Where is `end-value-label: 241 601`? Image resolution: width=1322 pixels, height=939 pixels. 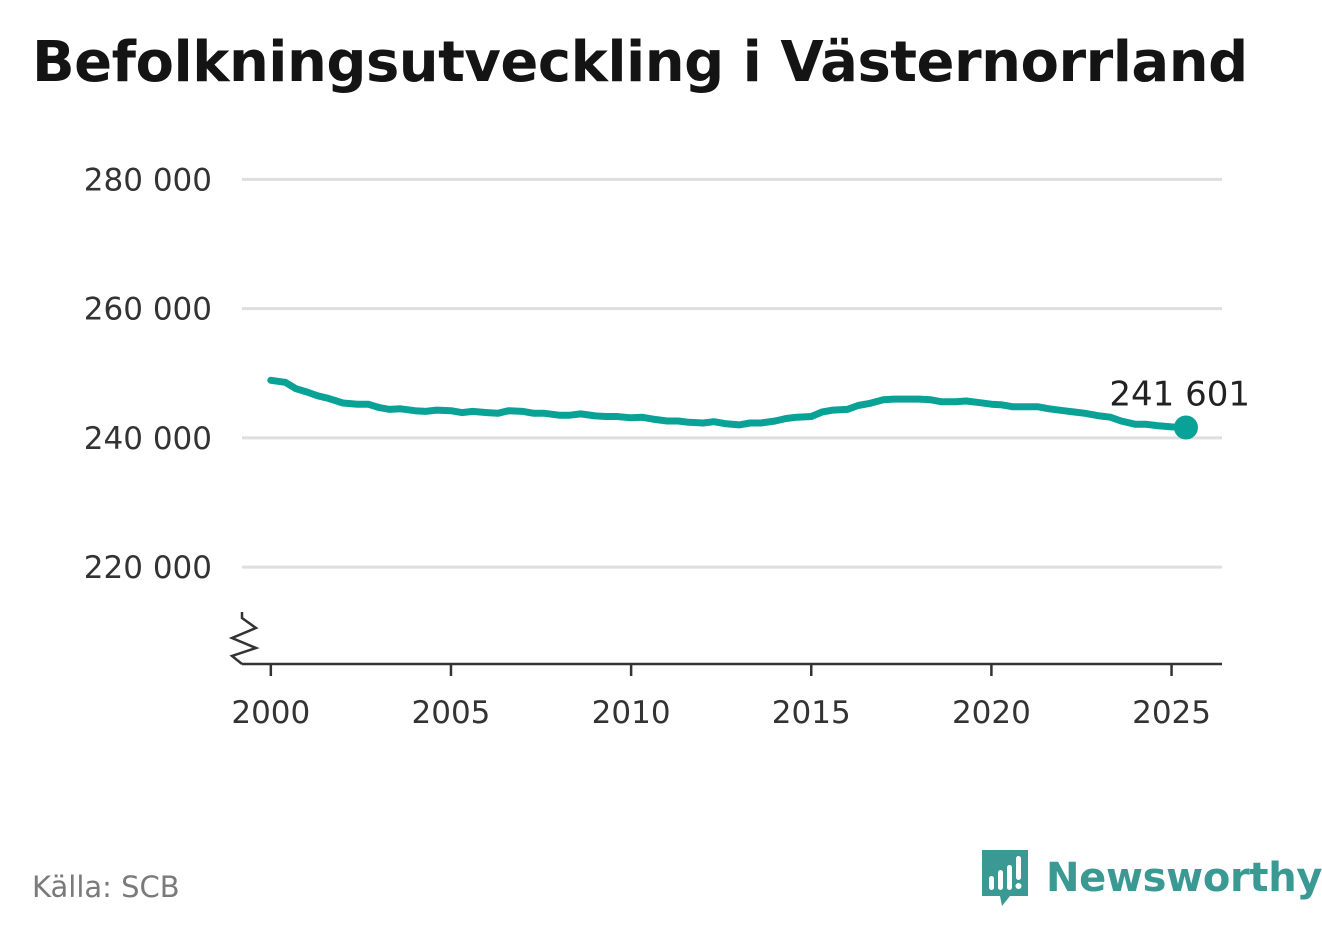
end-value-label: 241 601 is located at coordinates (1179, 395).